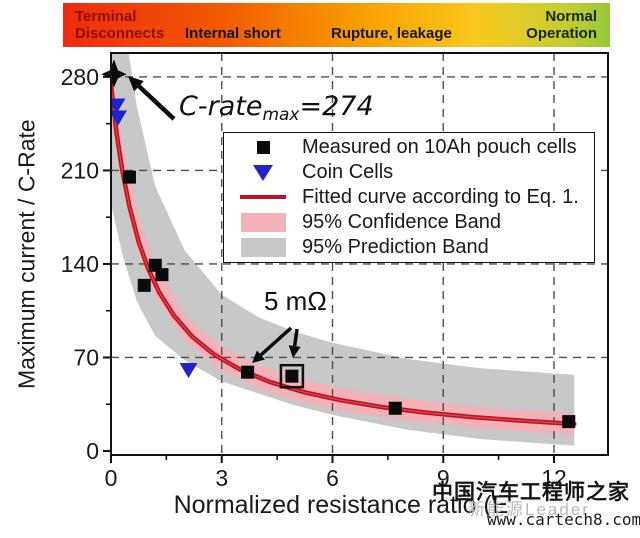 This screenshot has height=538, width=640. I want to click on hazard-label-normal-operation: Normal Operation, so click(561, 25).